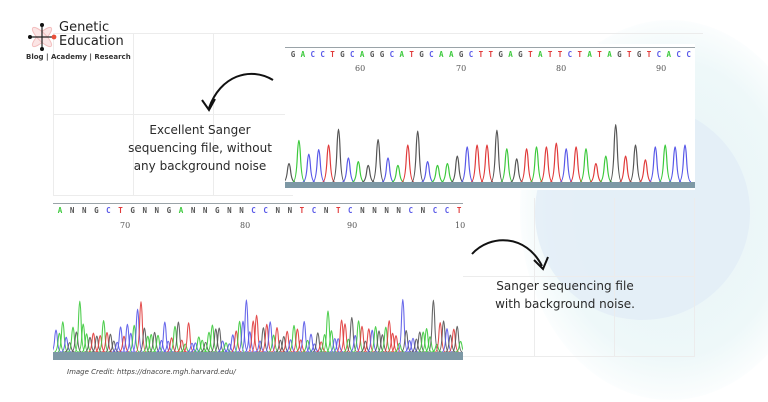 The height and width of the screenshot is (402, 768). Describe the element at coordinates (565, 286) in the screenshot. I see `caption-line: Sanger sequencing file` at that location.